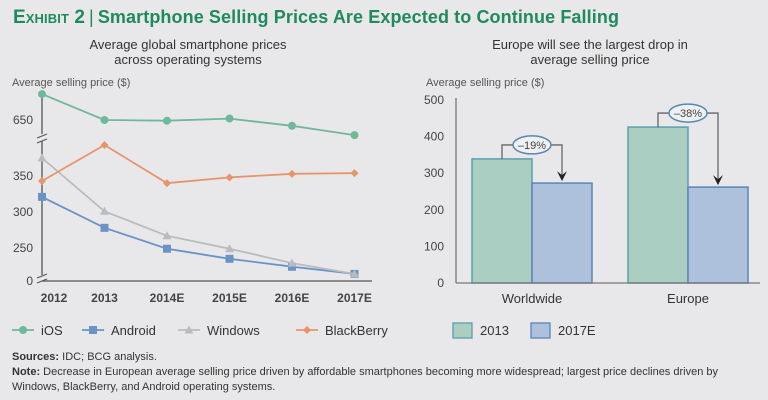  I want to click on bar-group-worldwide, so click(532, 221).